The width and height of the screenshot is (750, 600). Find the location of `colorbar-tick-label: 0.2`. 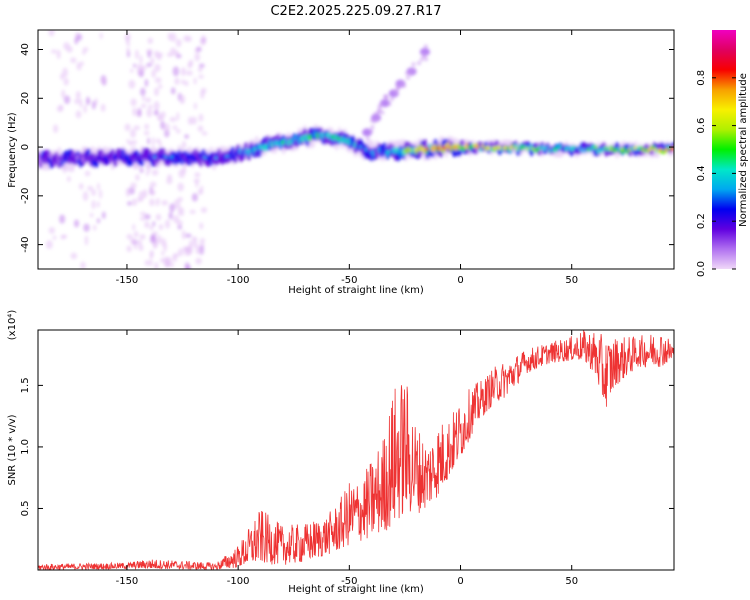

colorbar-tick-label: 0.2 is located at coordinates (701, 221).